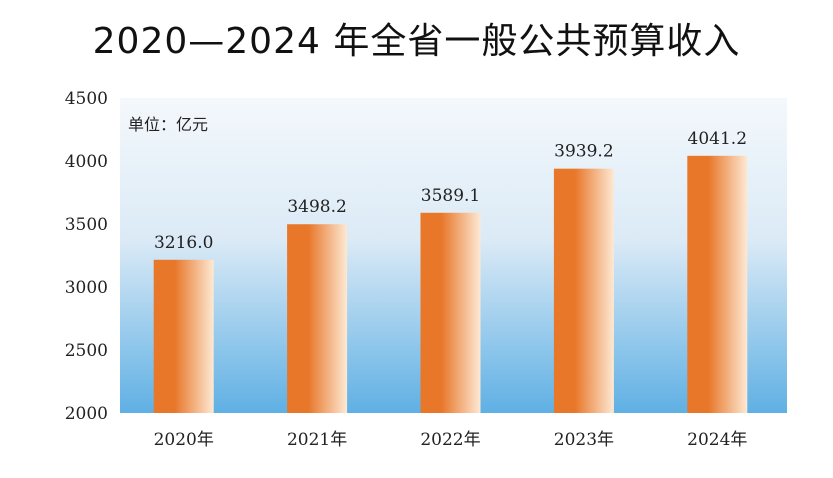 This screenshot has height=478, width=833. I want to click on bar-value-label: 3498.2, so click(316, 207).